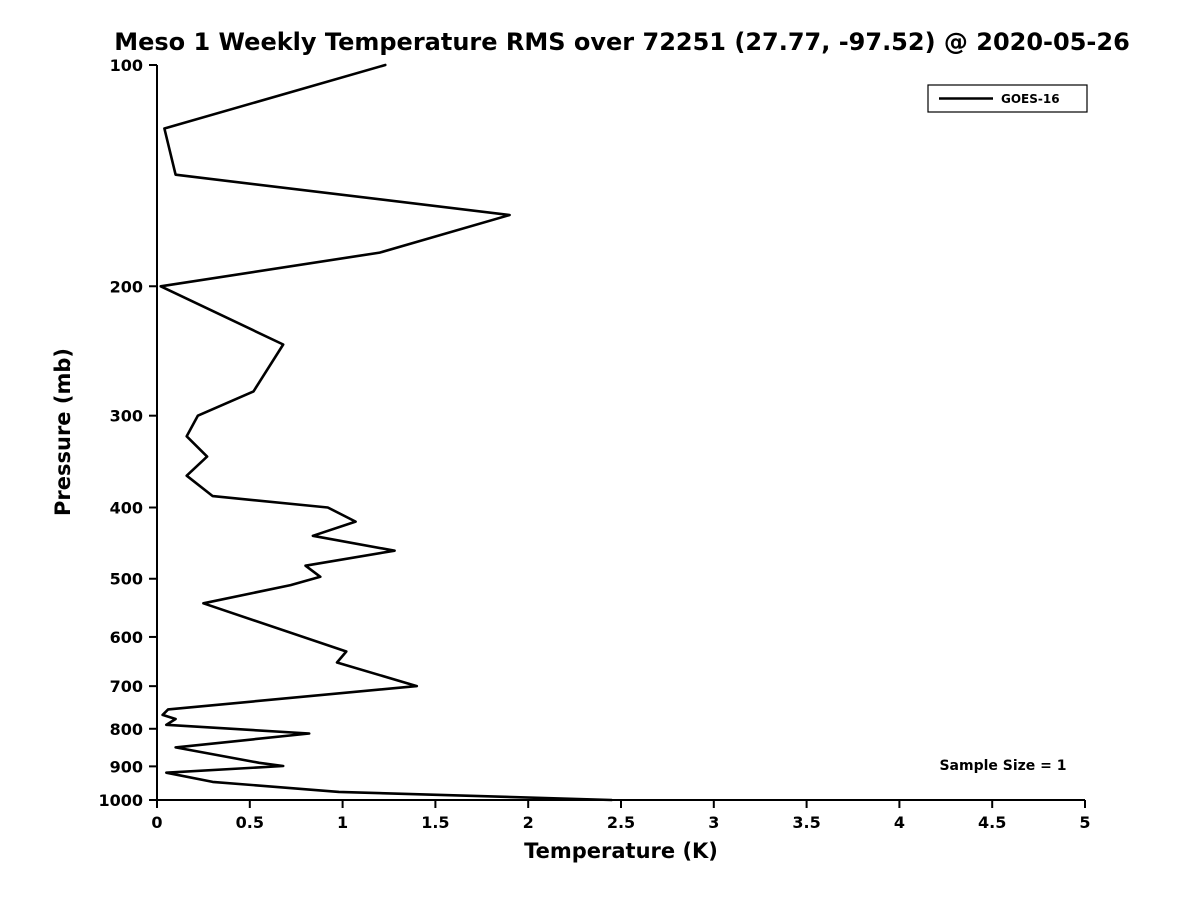 The width and height of the screenshot is (1200, 900). What do you see at coordinates (156, 822) in the screenshot?
I see `x-tick-label: 0` at bounding box center [156, 822].